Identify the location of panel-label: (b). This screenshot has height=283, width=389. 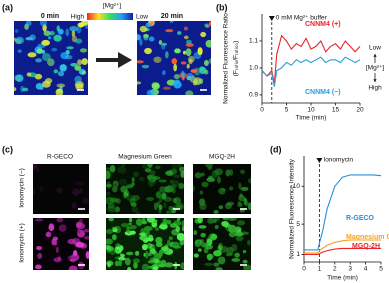
(222, 7).